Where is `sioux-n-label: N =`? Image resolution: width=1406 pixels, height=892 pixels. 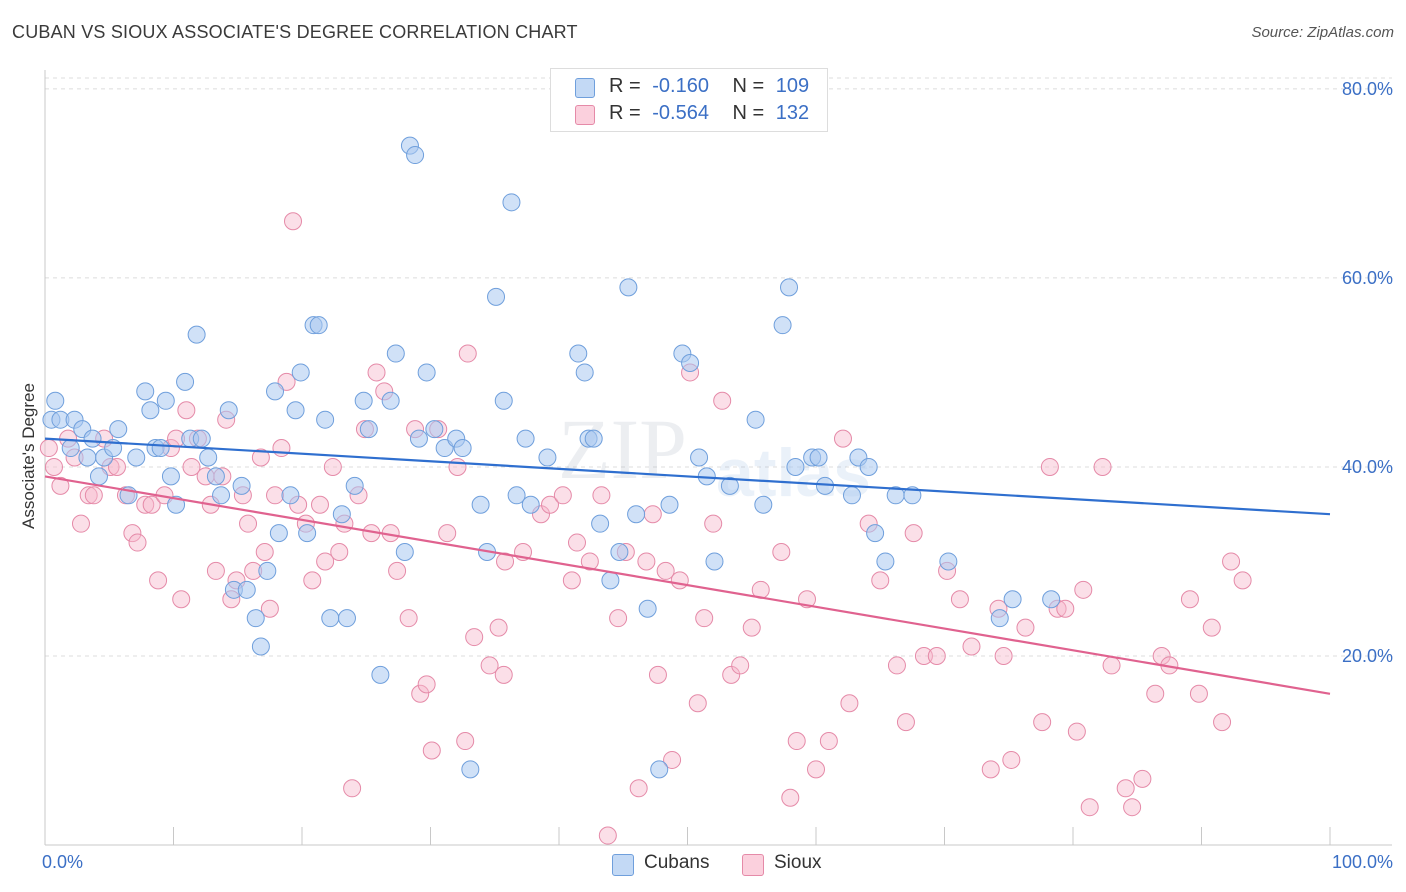 sioux-n-label: N = is located at coordinates (748, 113).